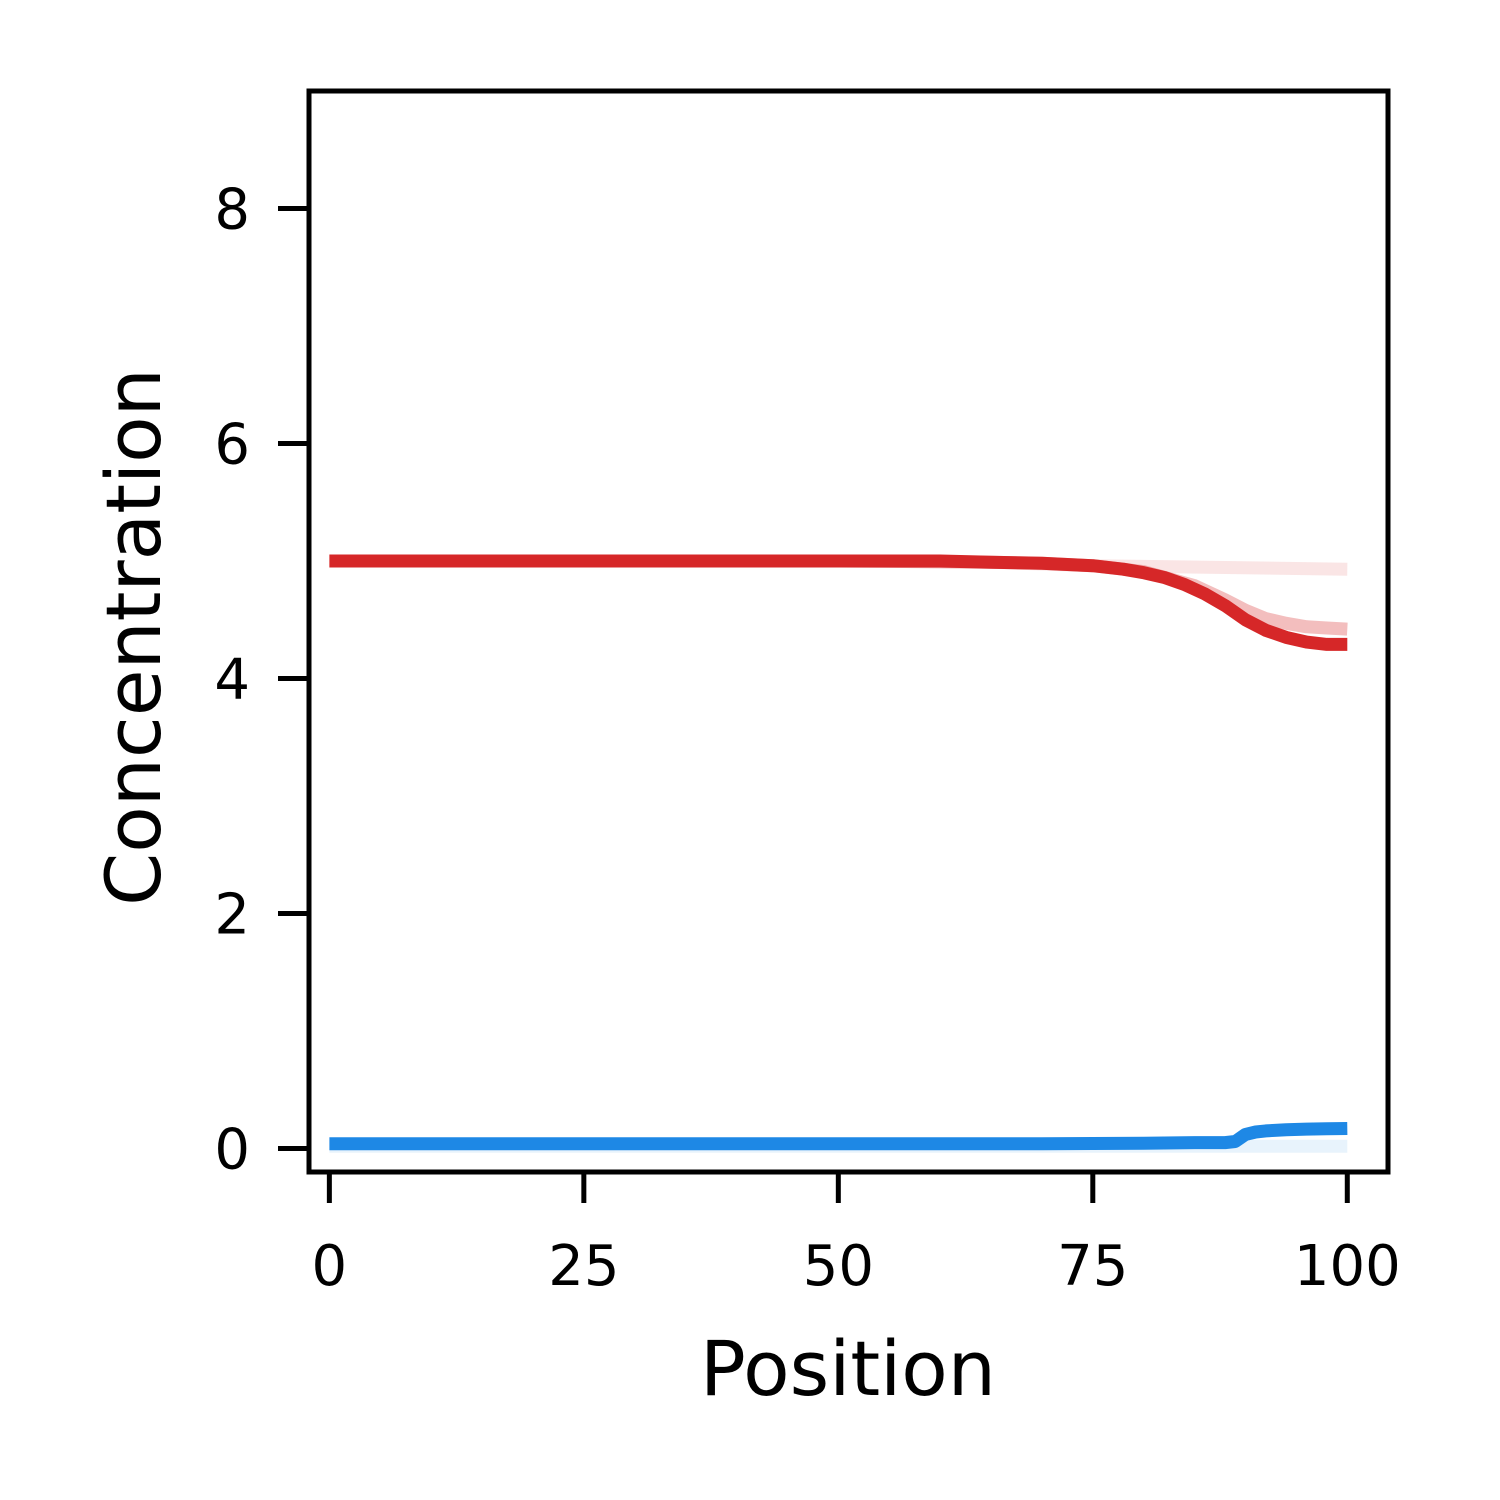  What do you see at coordinates (232, 680) in the screenshot?
I see `y-tick-label-4: 4` at bounding box center [232, 680].